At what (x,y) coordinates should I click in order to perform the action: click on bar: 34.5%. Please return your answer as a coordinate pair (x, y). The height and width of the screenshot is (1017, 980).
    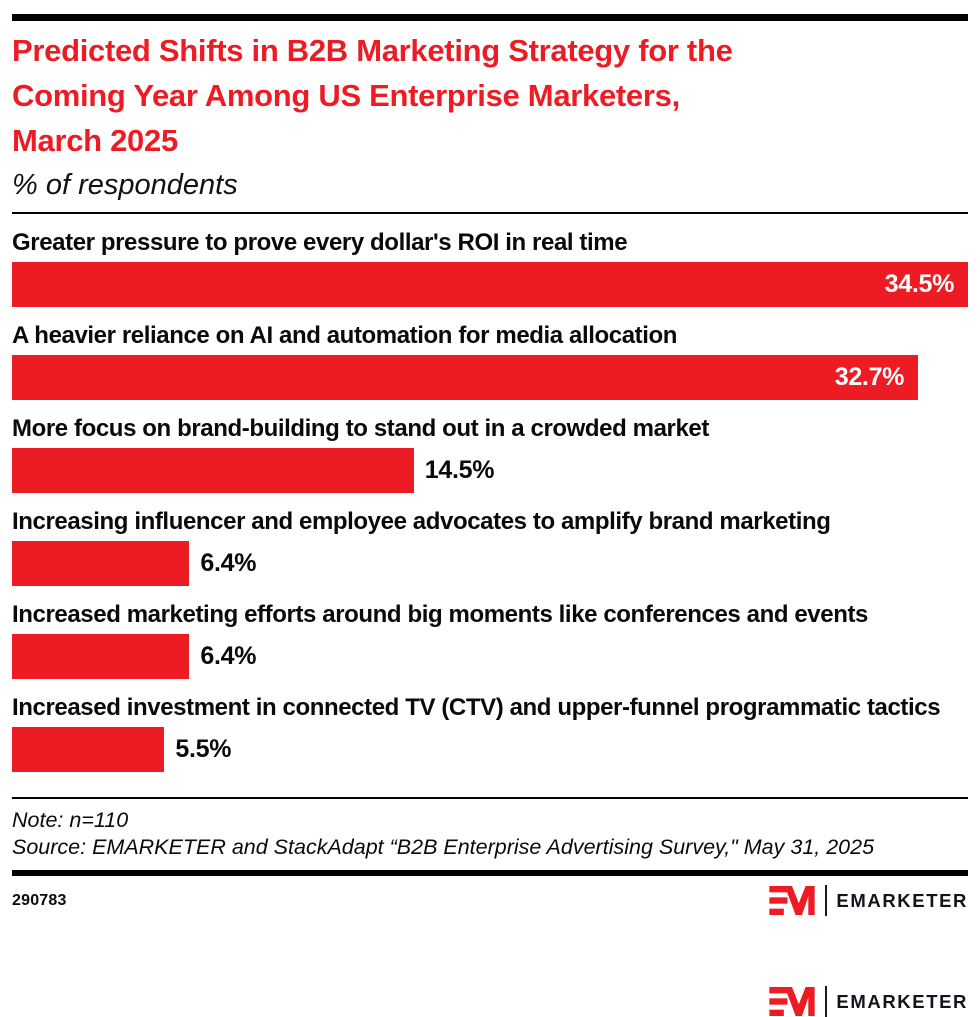
    Looking at the image, I should click on (490, 284).